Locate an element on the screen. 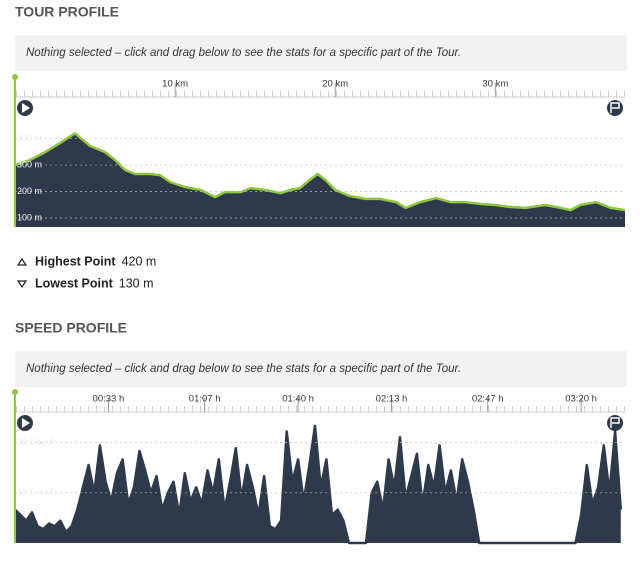 This screenshot has width=640, height=574. x-tick-label: 20 km is located at coordinates (335, 84).